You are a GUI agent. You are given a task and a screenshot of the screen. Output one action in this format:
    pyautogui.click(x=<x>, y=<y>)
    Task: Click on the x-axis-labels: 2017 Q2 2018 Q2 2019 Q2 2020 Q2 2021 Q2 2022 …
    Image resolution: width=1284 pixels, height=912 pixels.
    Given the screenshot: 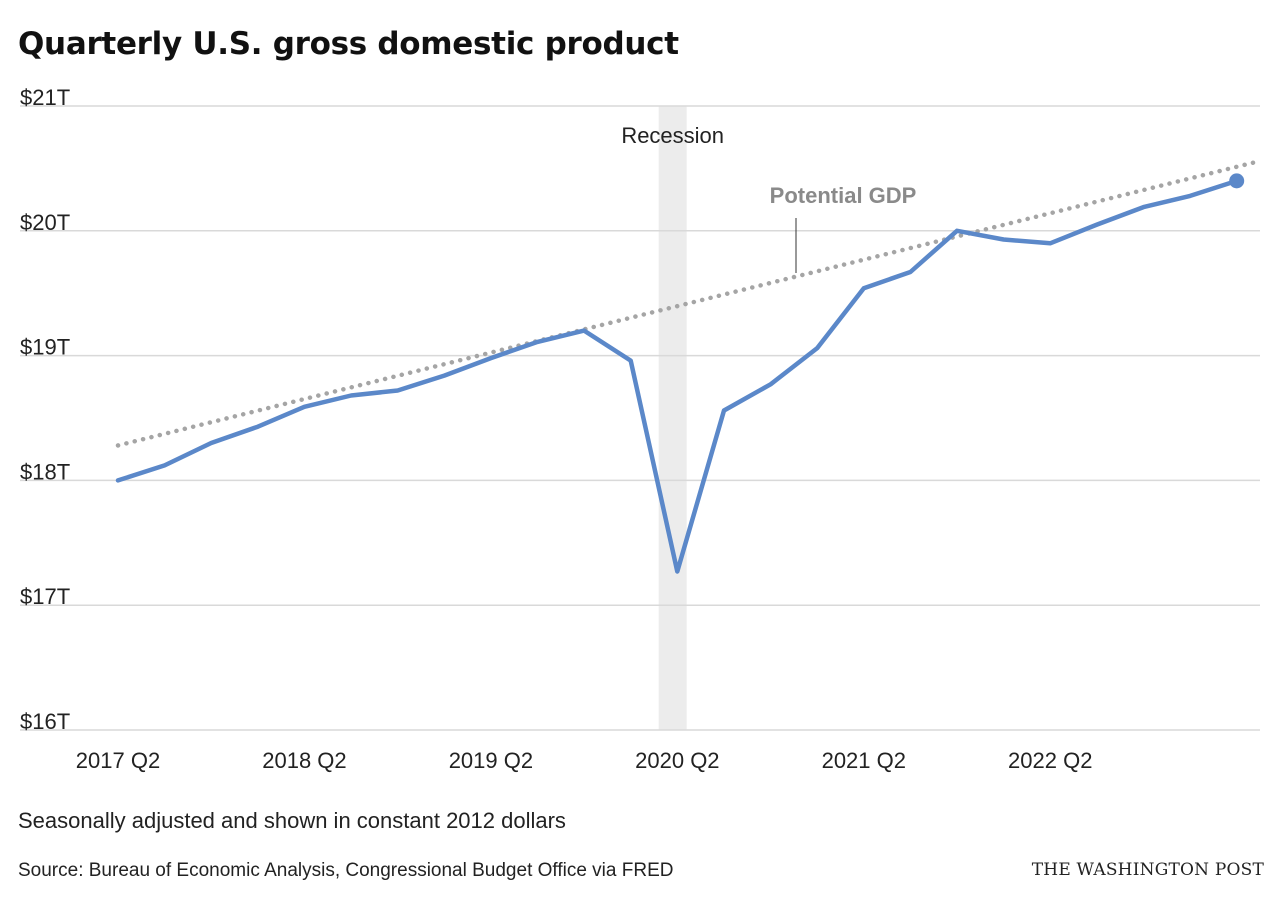 What is the action you would take?
    pyautogui.click(x=584, y=760)
    